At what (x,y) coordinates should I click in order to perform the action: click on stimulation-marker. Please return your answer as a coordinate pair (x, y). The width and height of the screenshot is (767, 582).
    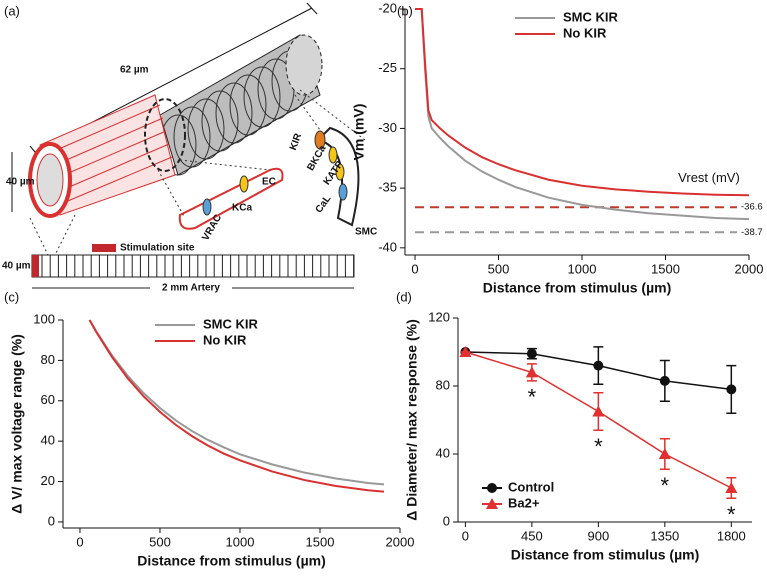
    Looking at the image, I should click on (104, 248).